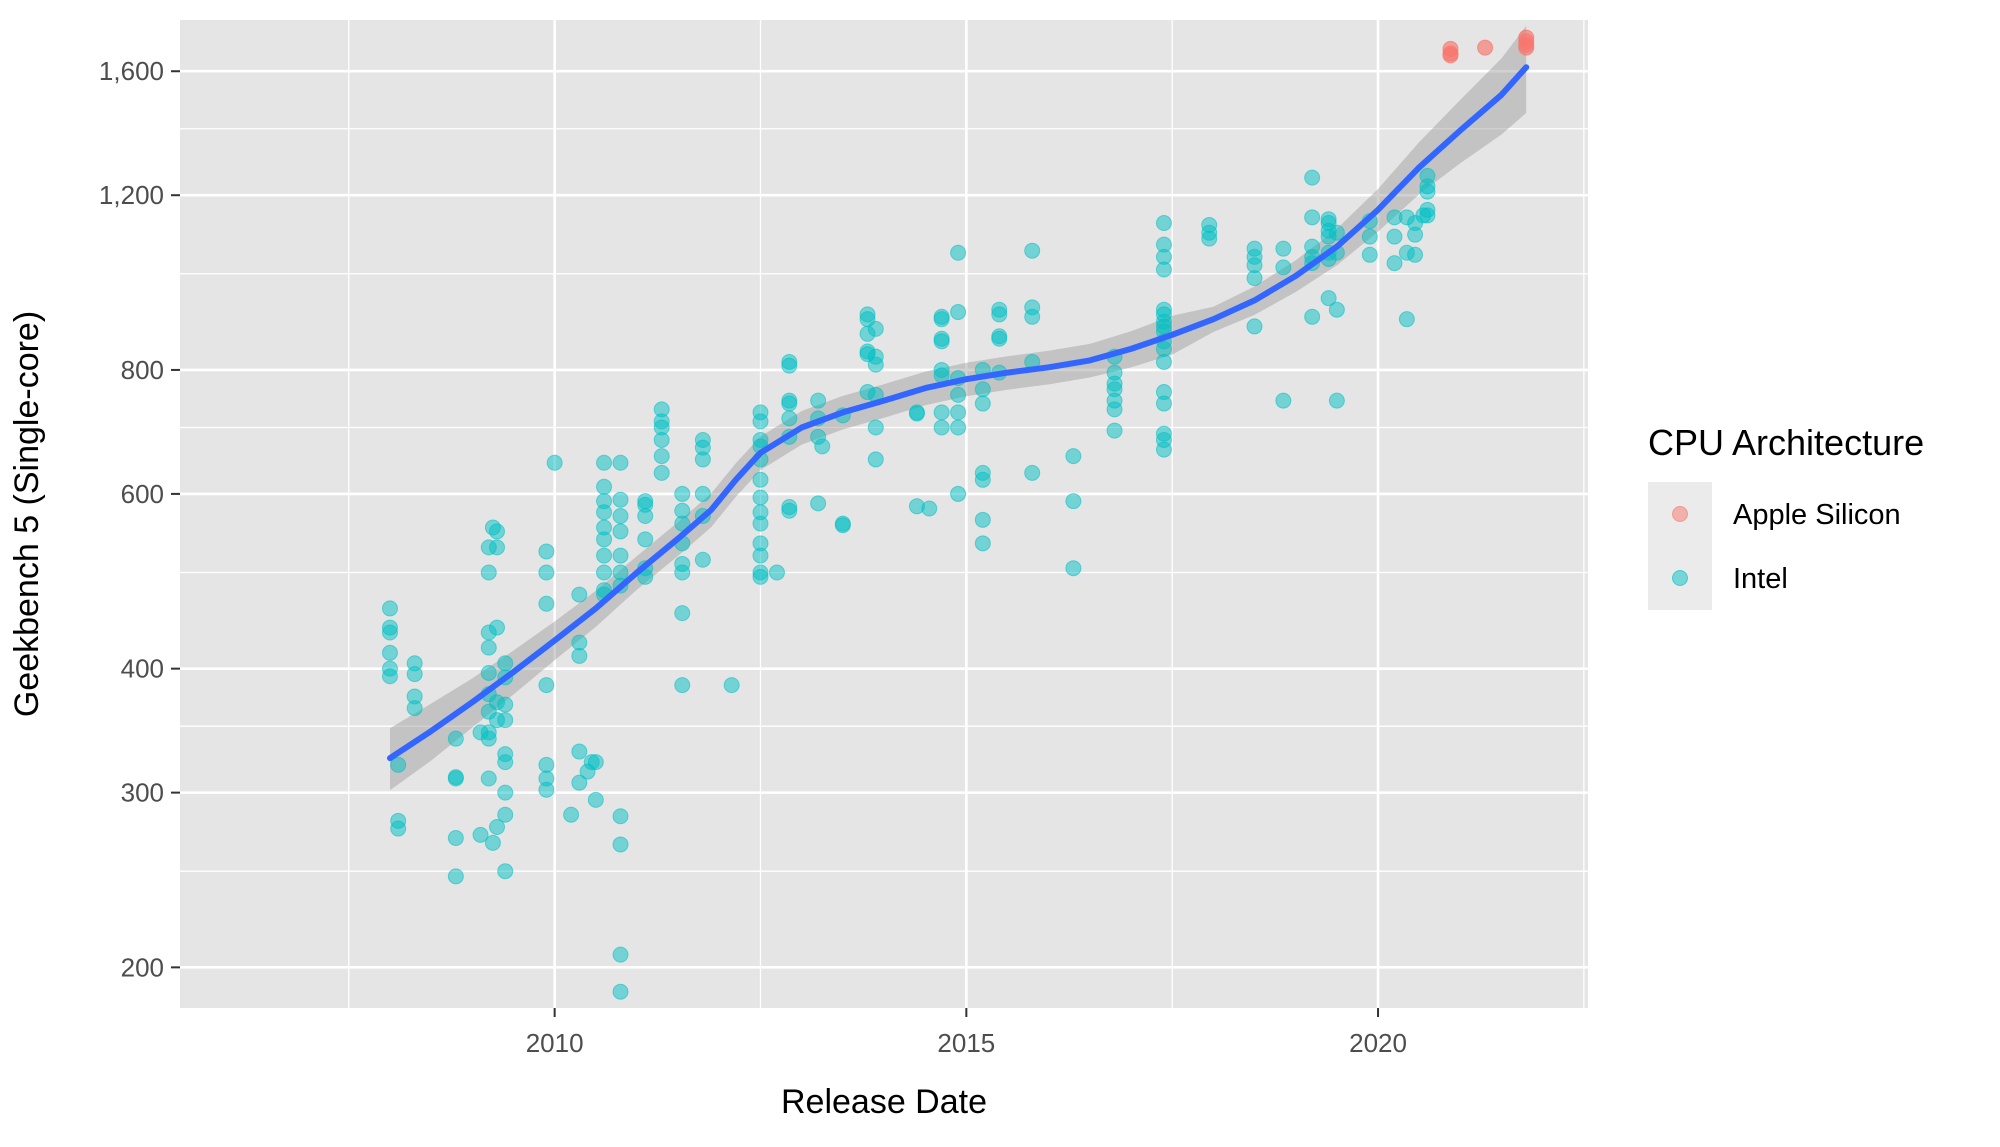  I want to click on x-tick-label: 2010, so click(555, 1043).